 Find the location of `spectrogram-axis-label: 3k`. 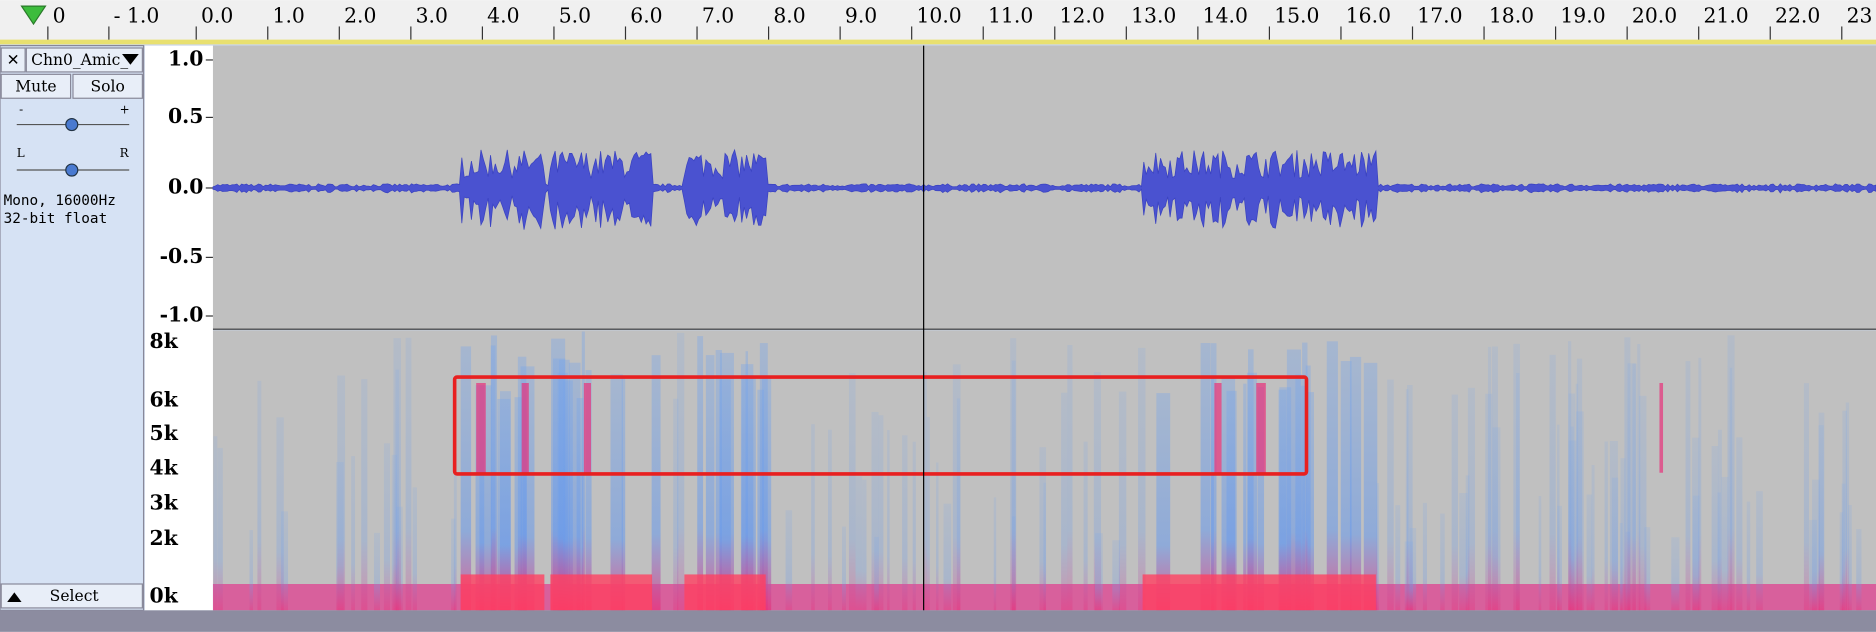

spectrogram-axis-label: 3k is located at coordinates (164, 502).